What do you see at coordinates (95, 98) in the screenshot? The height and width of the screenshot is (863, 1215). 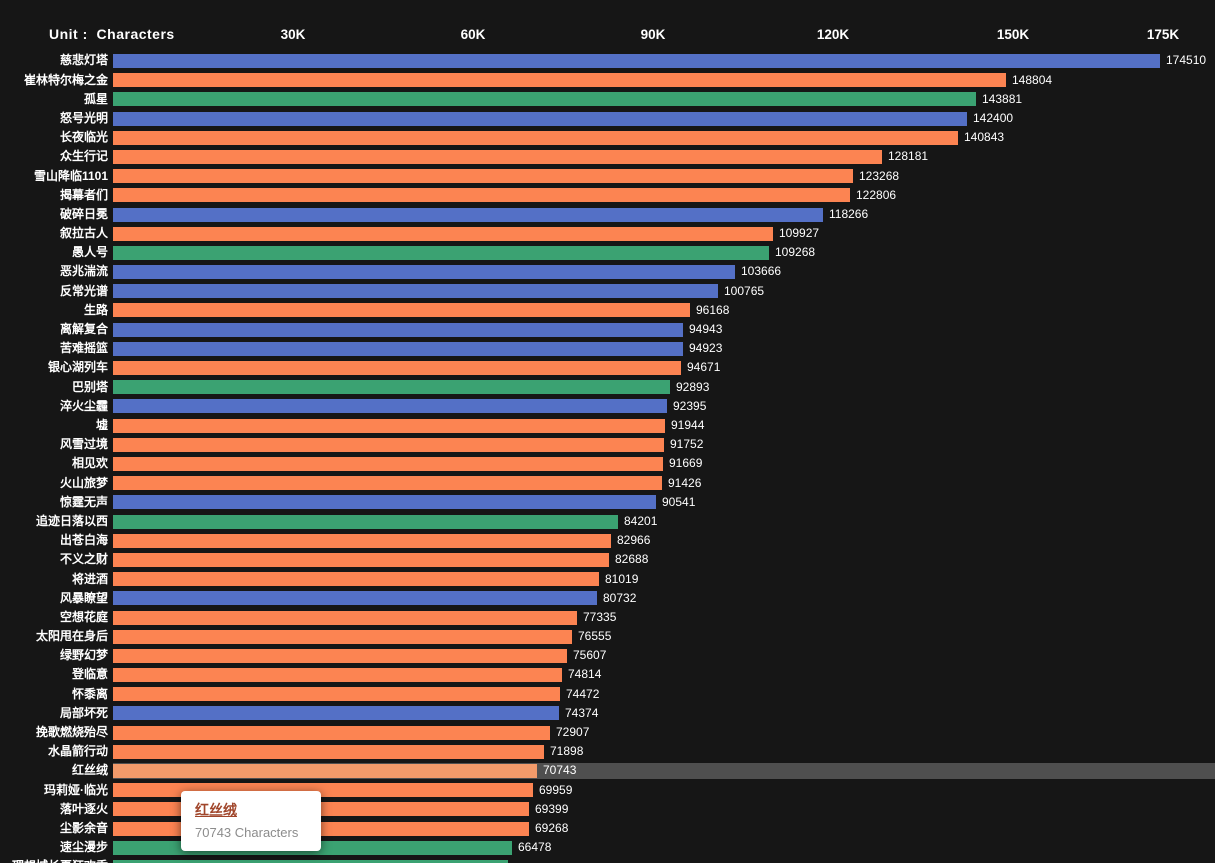 I see `category-label: 孤星` at bounding box center [95, 98].